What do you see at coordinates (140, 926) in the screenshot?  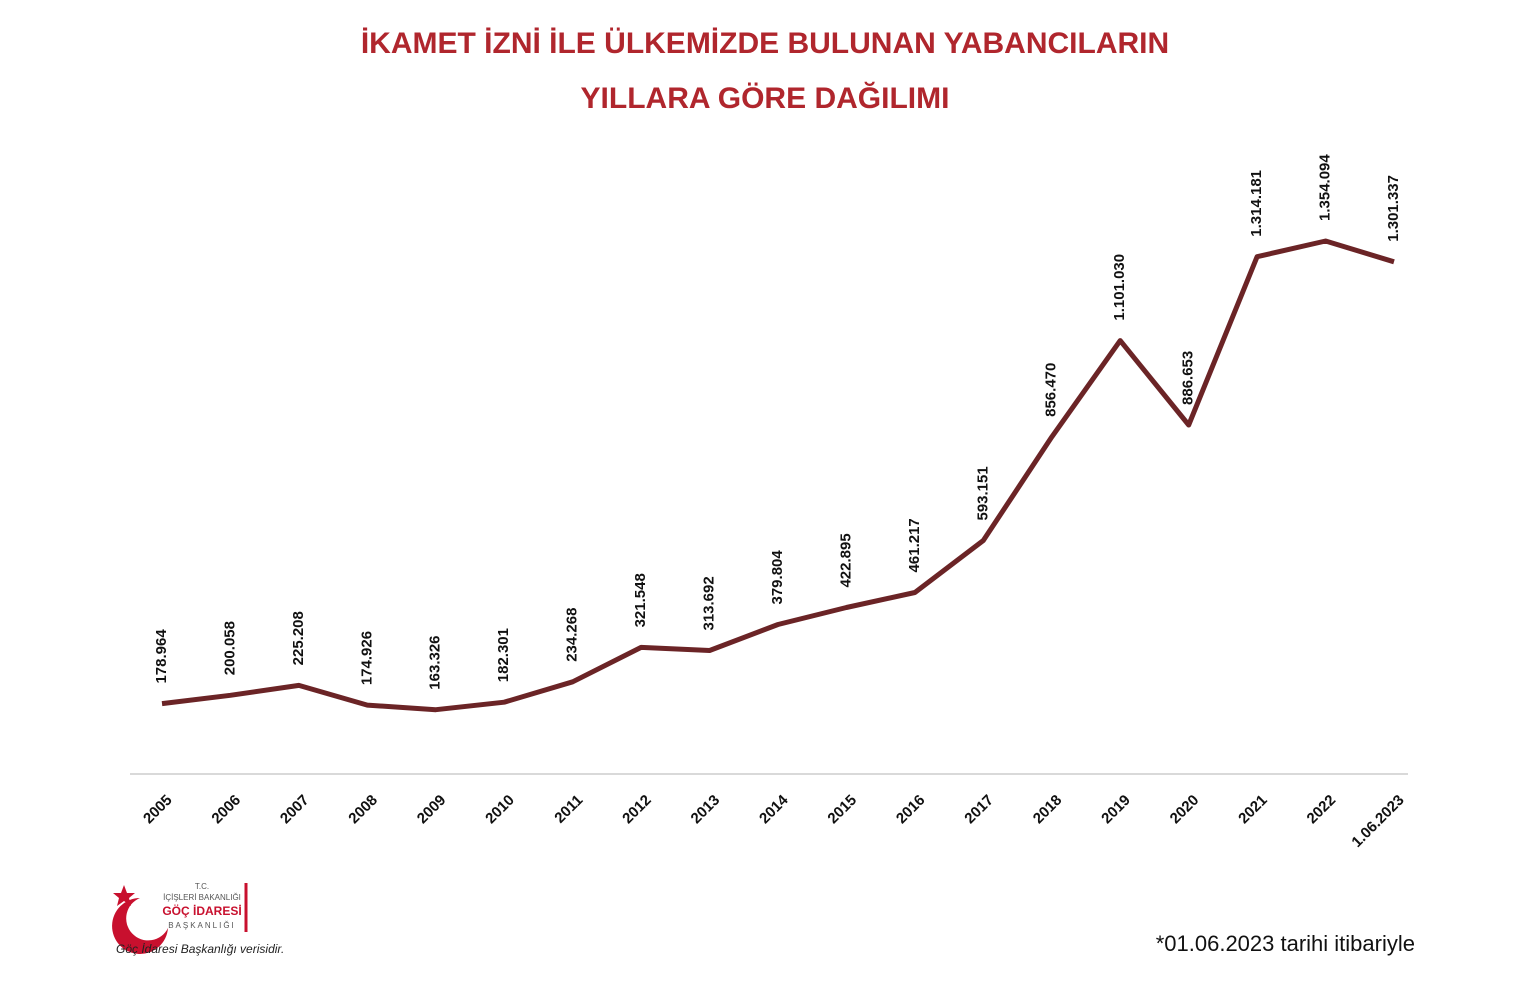 I see `logo-crescent` at bounding box center [140, 926].